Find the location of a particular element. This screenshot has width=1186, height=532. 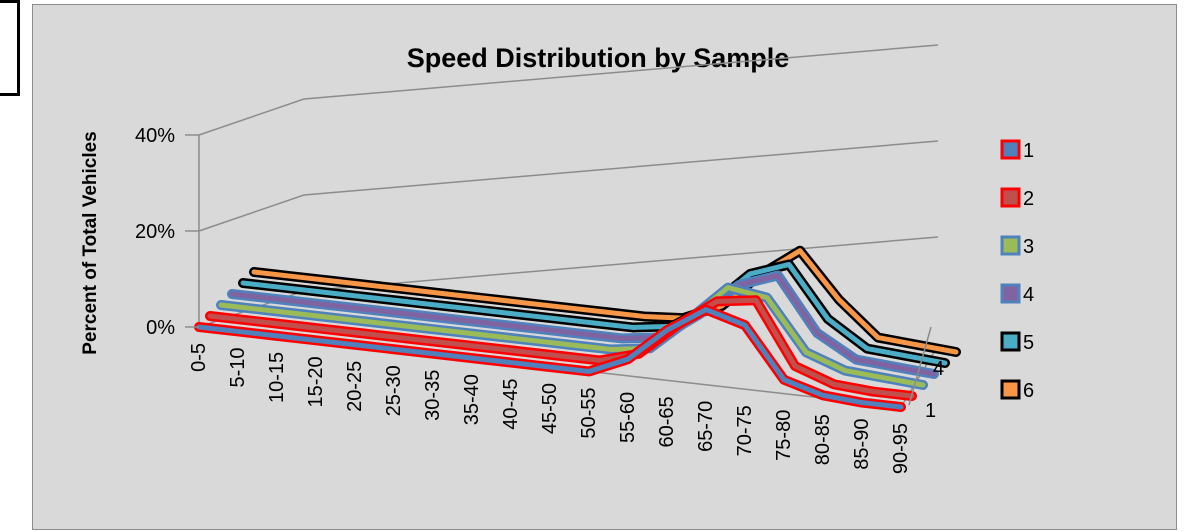

x-tick-label: 70-75 is located at coordinates (745, 430).